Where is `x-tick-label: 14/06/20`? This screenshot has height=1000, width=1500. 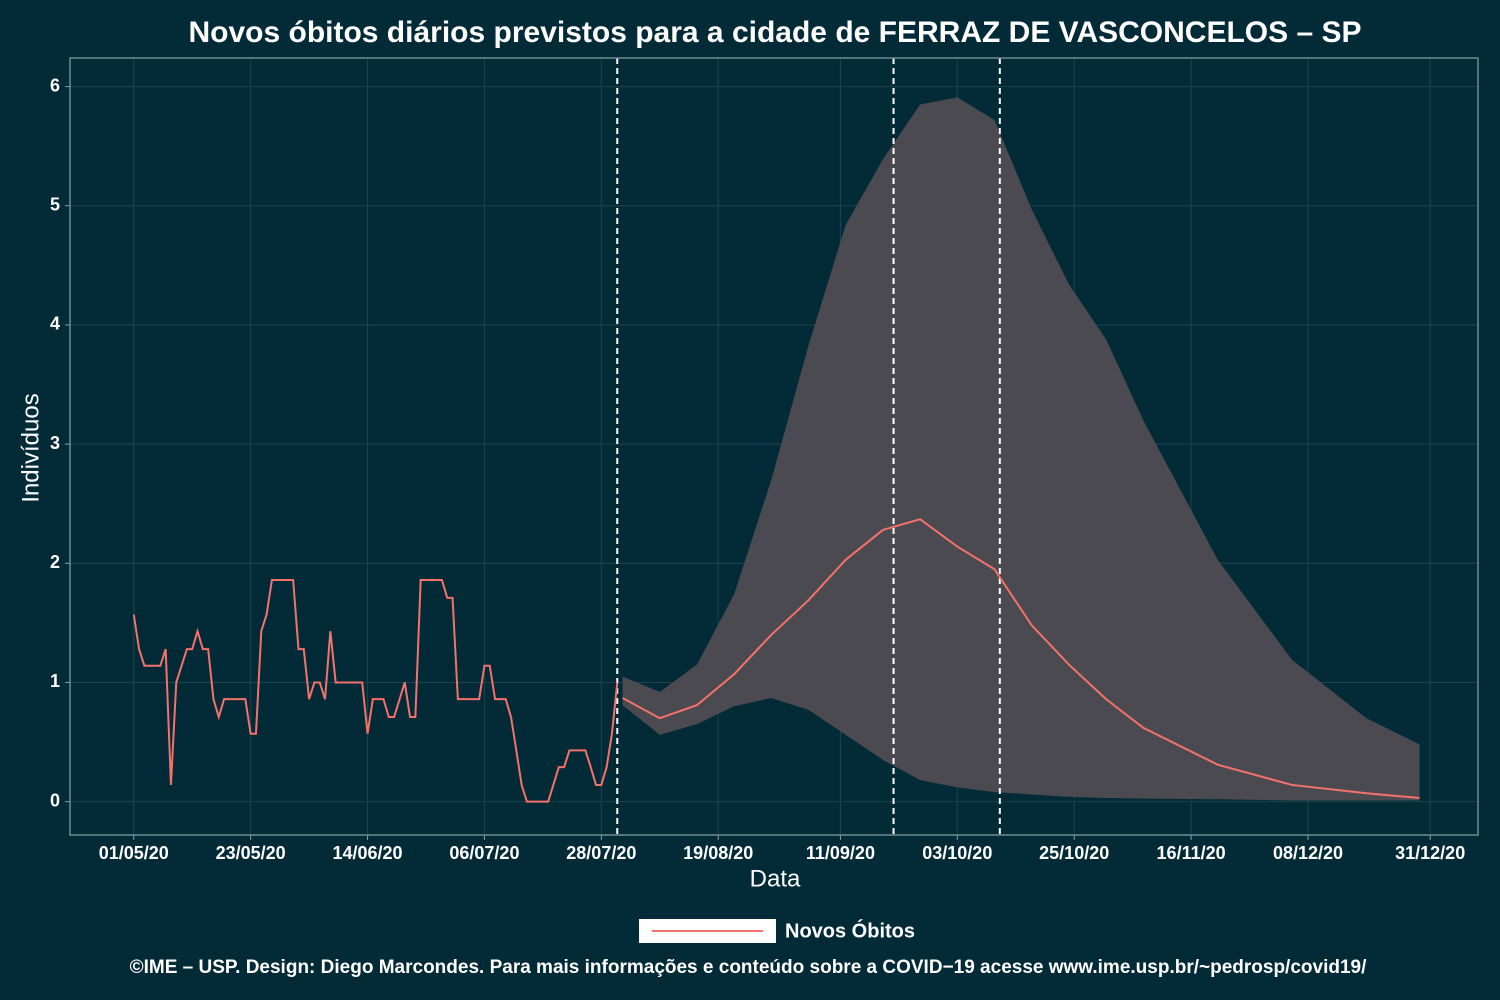 x-tick-label: 14/06/20 is located at coordinates (368, 853).